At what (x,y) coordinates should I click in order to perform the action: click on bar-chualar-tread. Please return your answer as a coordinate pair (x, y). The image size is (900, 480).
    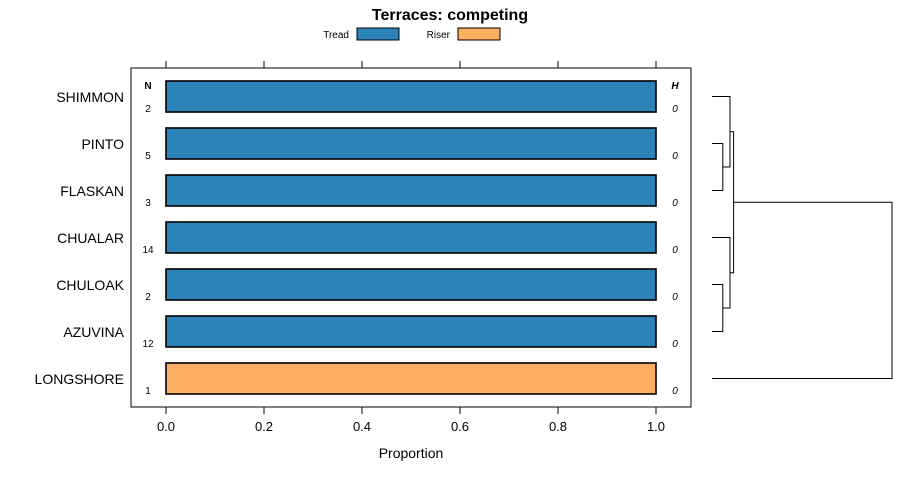
    Looking at the image, I should click on (411, 237).